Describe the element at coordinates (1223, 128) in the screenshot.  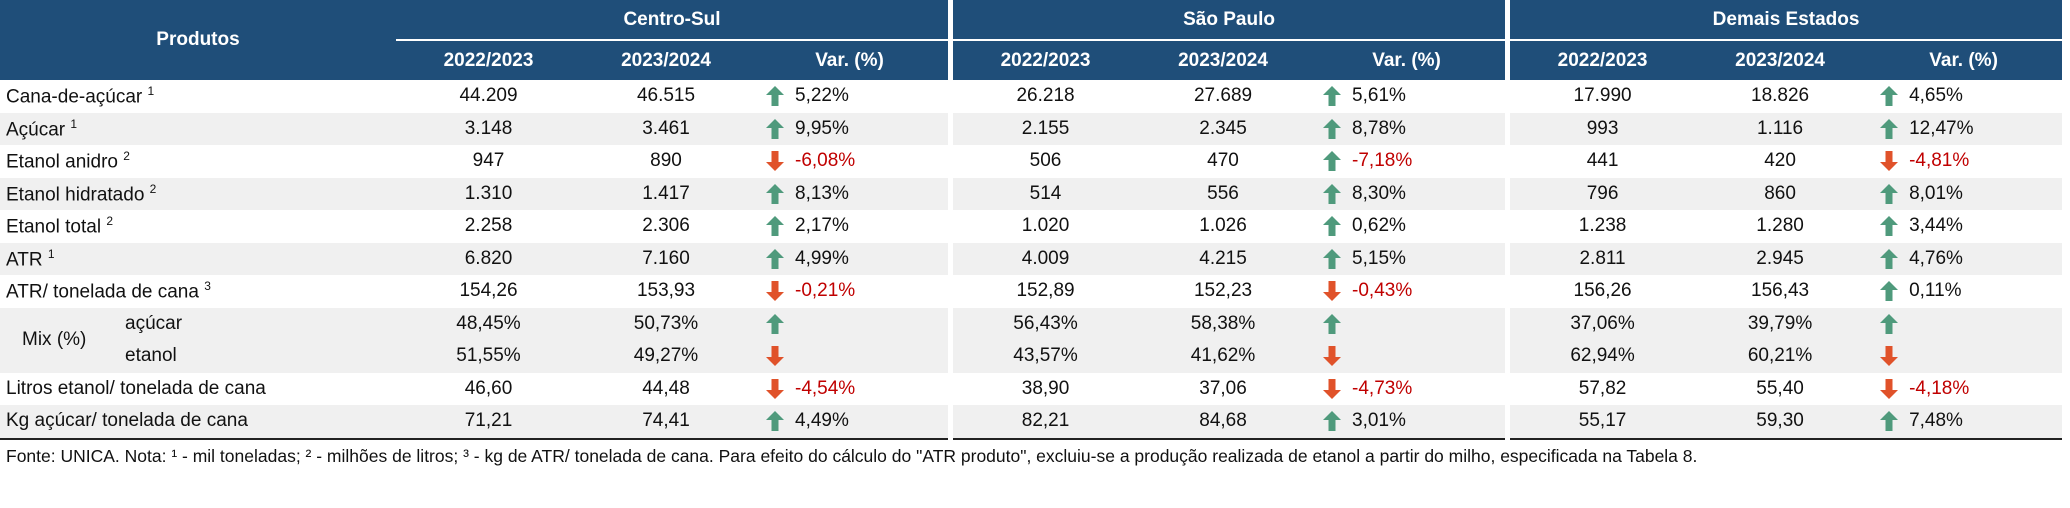
I see `value-cell: 2.345` at that location.